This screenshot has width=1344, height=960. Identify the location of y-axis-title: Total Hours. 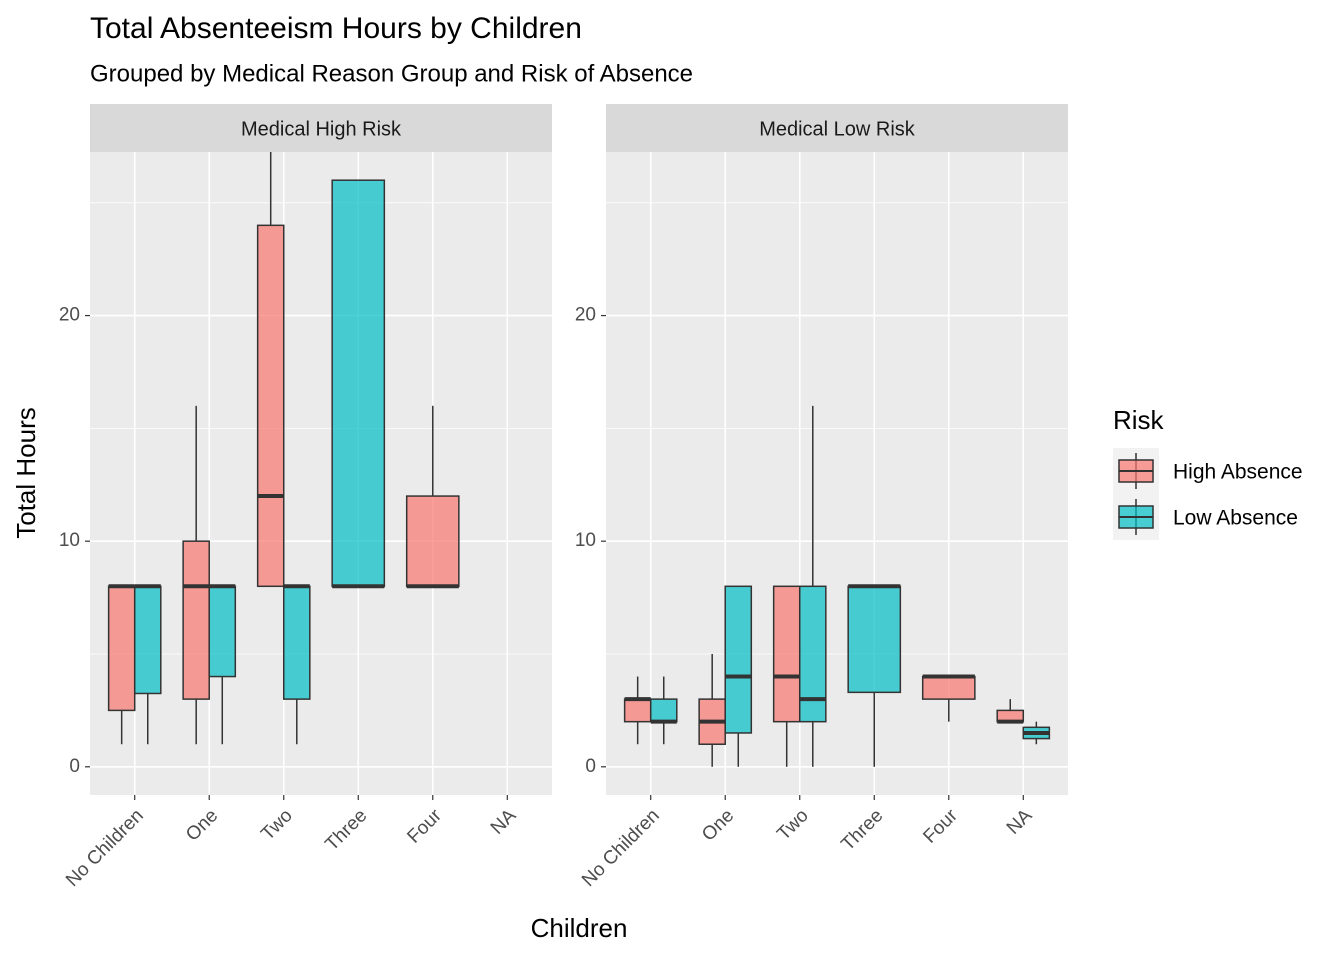
(26, 473).